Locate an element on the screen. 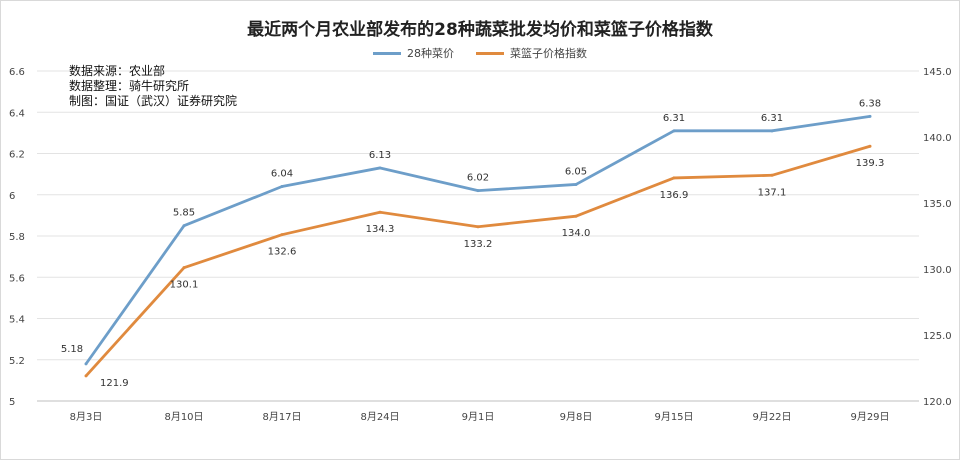  y-right-tick-label: 140.0 is located at coordinates (937, 138).